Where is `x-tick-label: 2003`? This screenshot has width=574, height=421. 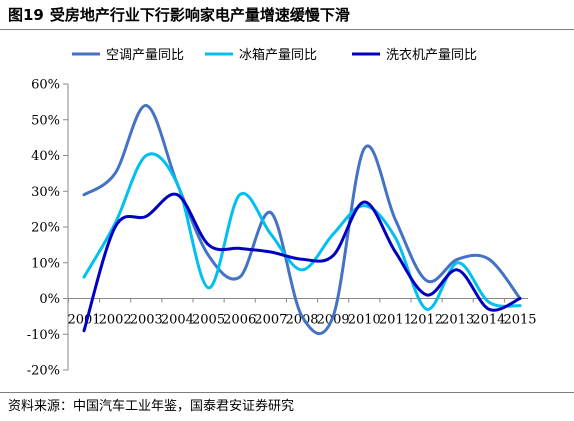 x-tick-label: 2003 is located at coordinates (146, 320).